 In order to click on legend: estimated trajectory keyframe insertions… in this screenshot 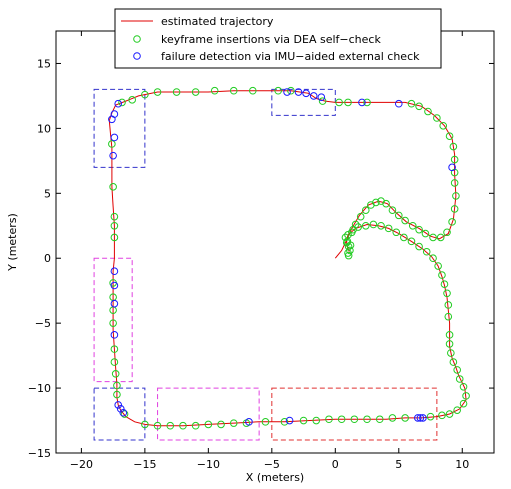, I will do `click(278, 38)`.